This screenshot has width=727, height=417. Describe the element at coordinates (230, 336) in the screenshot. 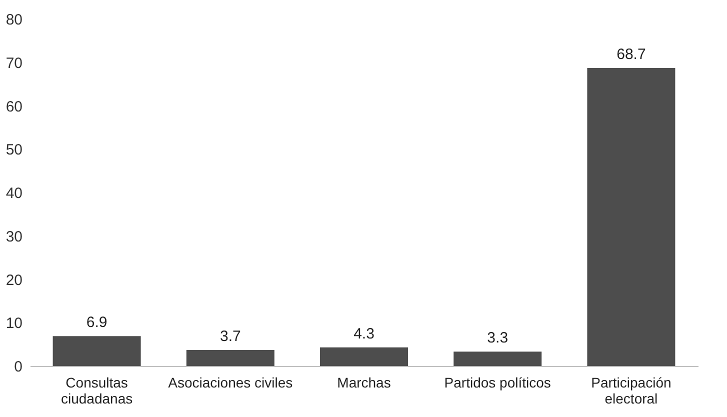

I see `data-label: 3.7` at that location.